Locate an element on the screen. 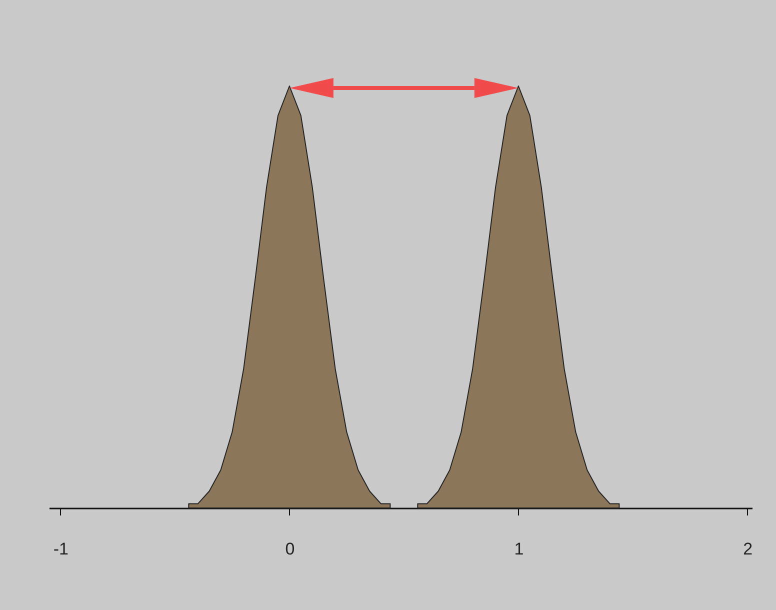  x-tick-label: 2 is located at coordinates (748, 549).